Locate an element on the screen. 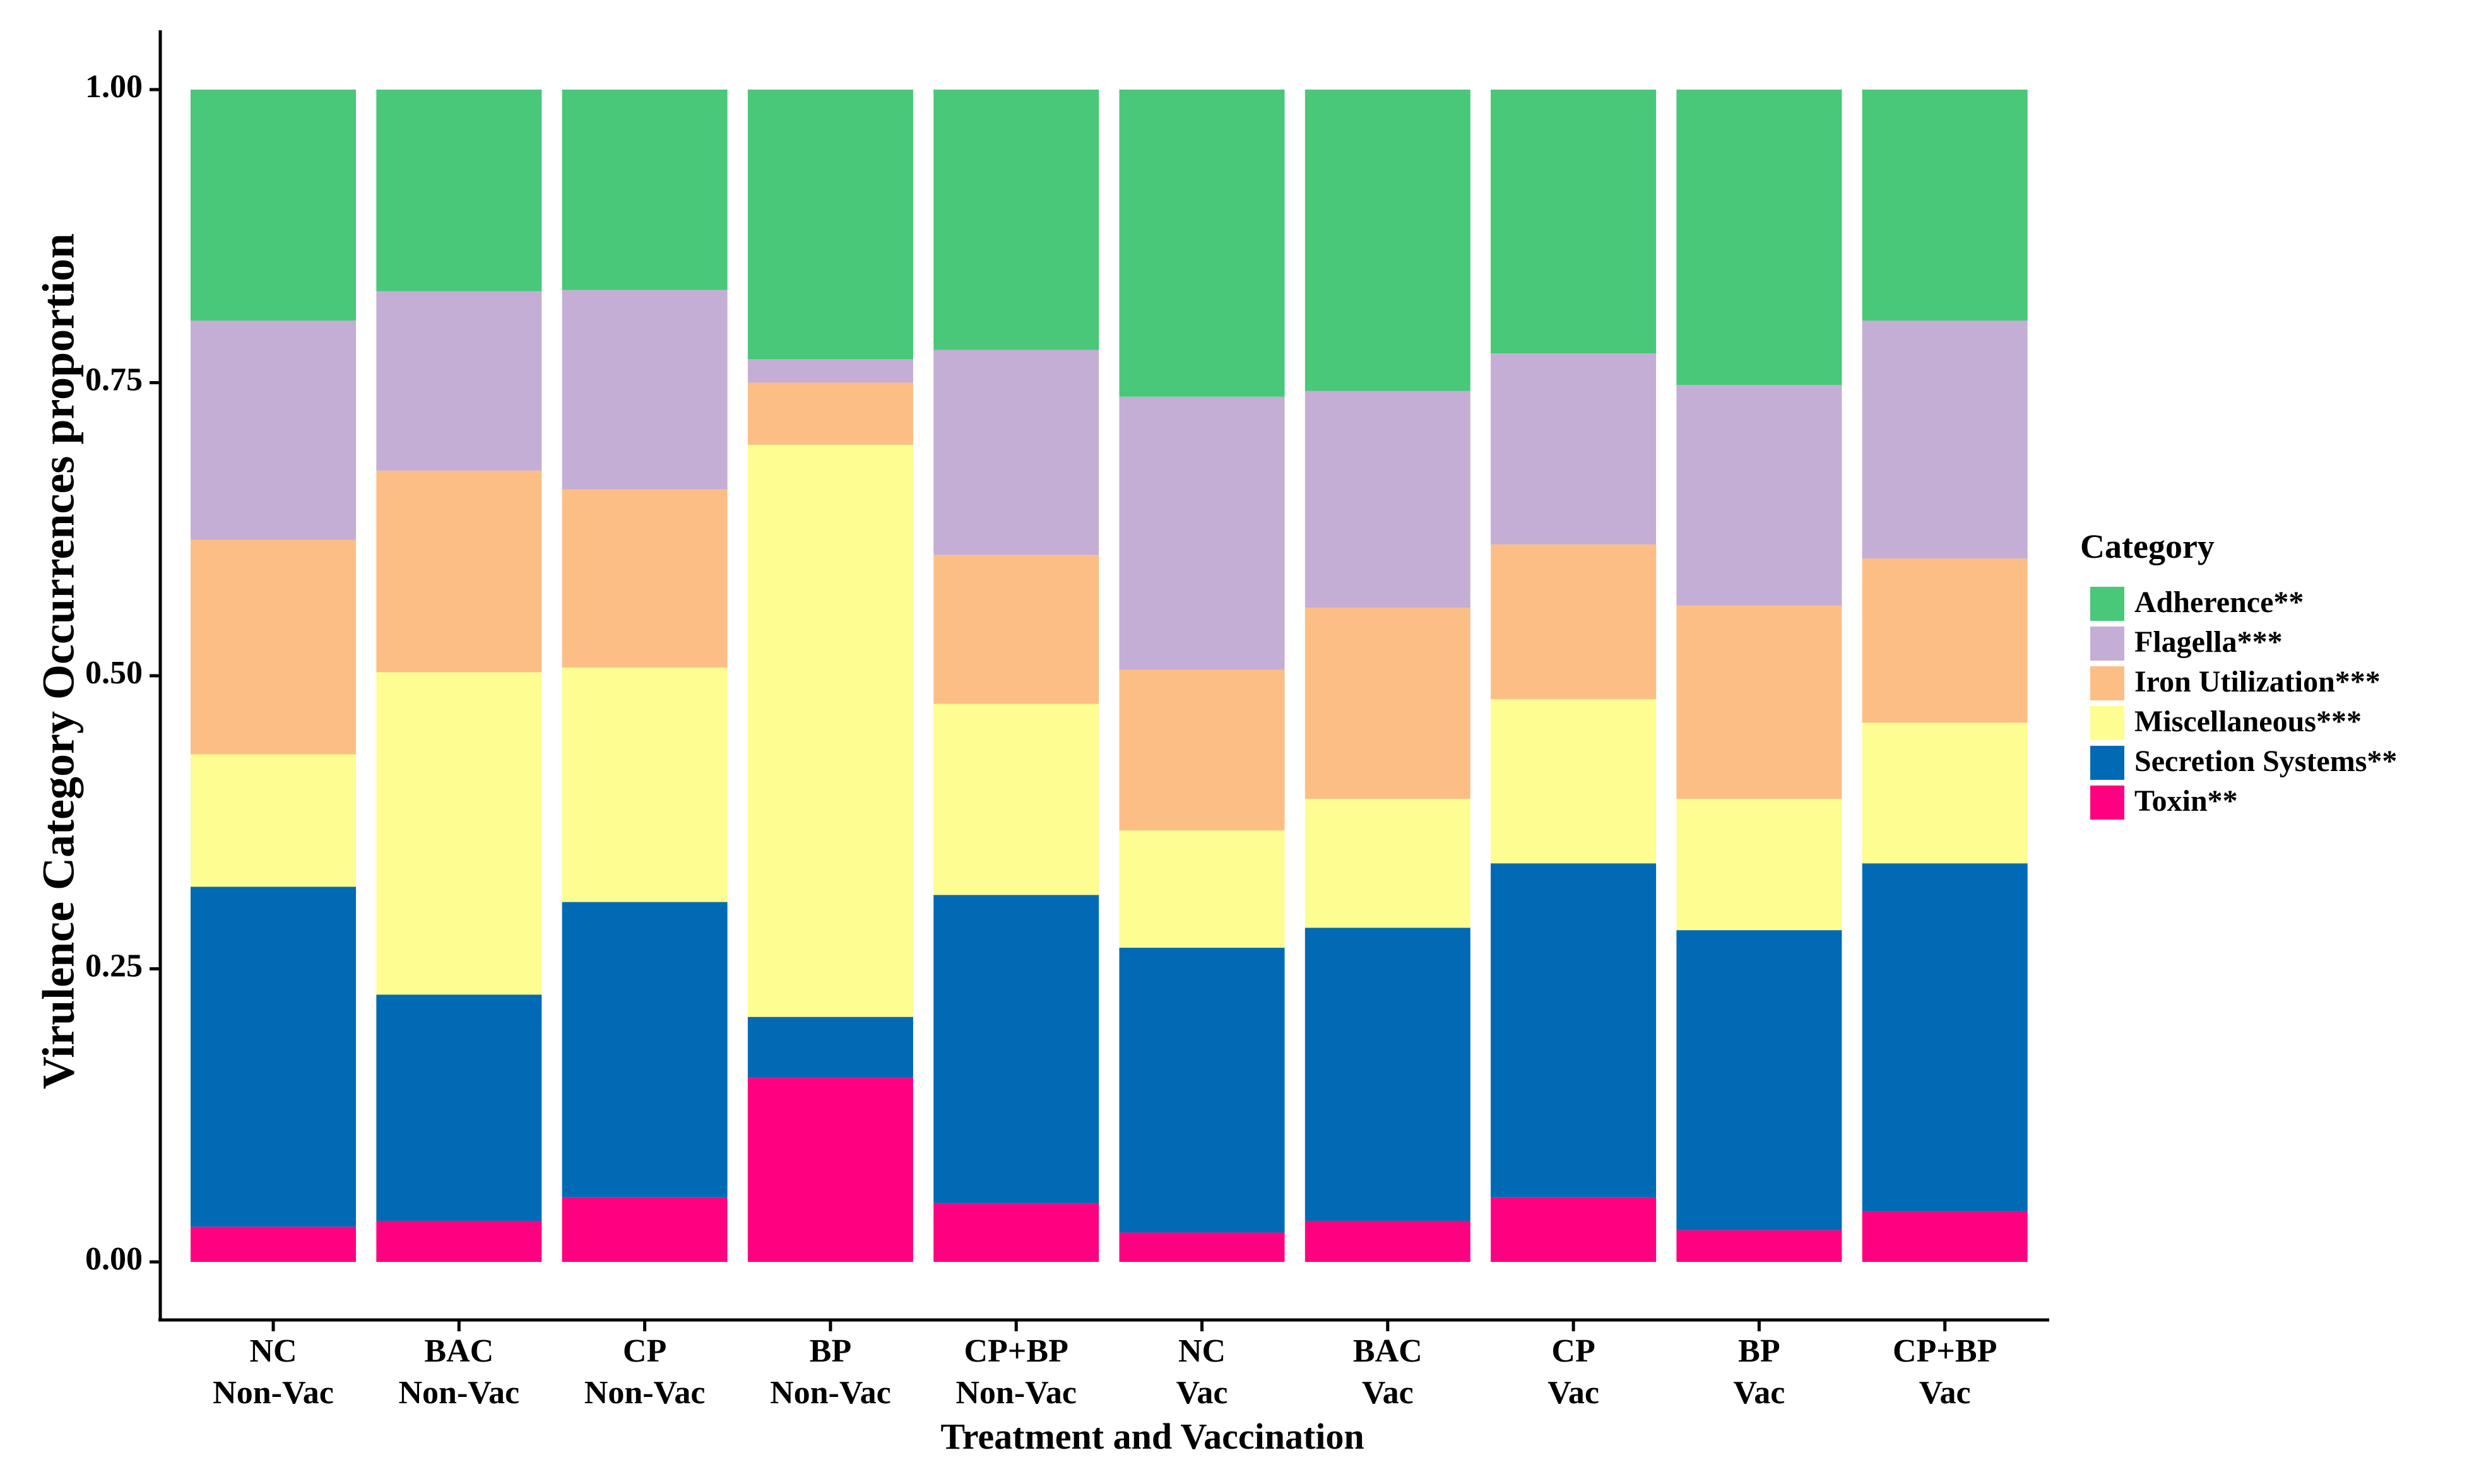  legend-label: Adherence** is located at coordinates (2219, 602).